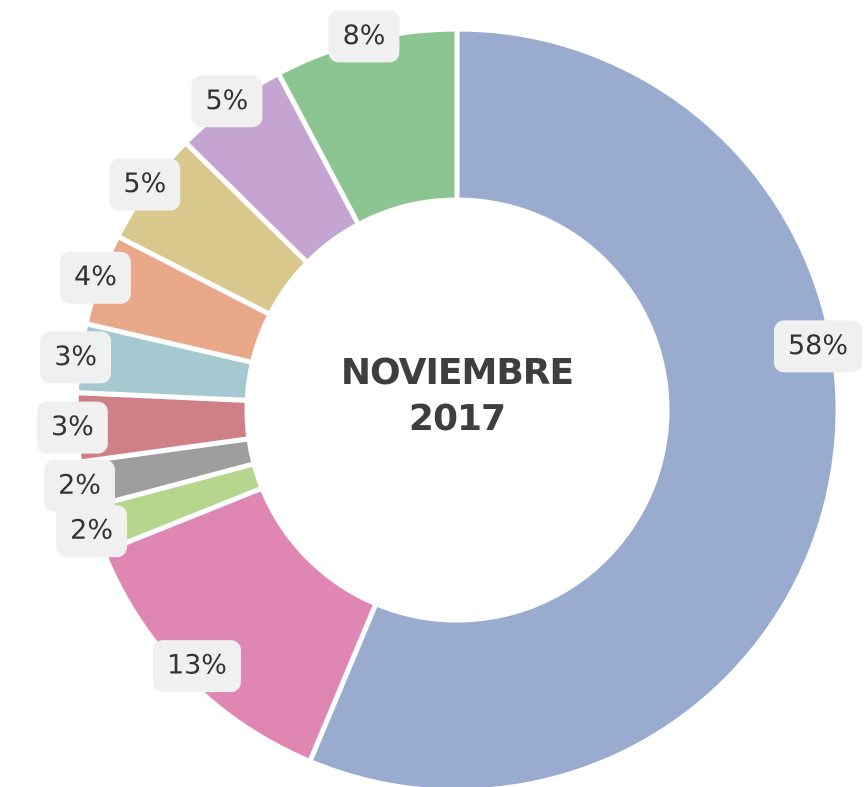 Image resolution: width=868 pixels, height=787 pixels. I want to click on data-label: 4%, so click(95, 276).